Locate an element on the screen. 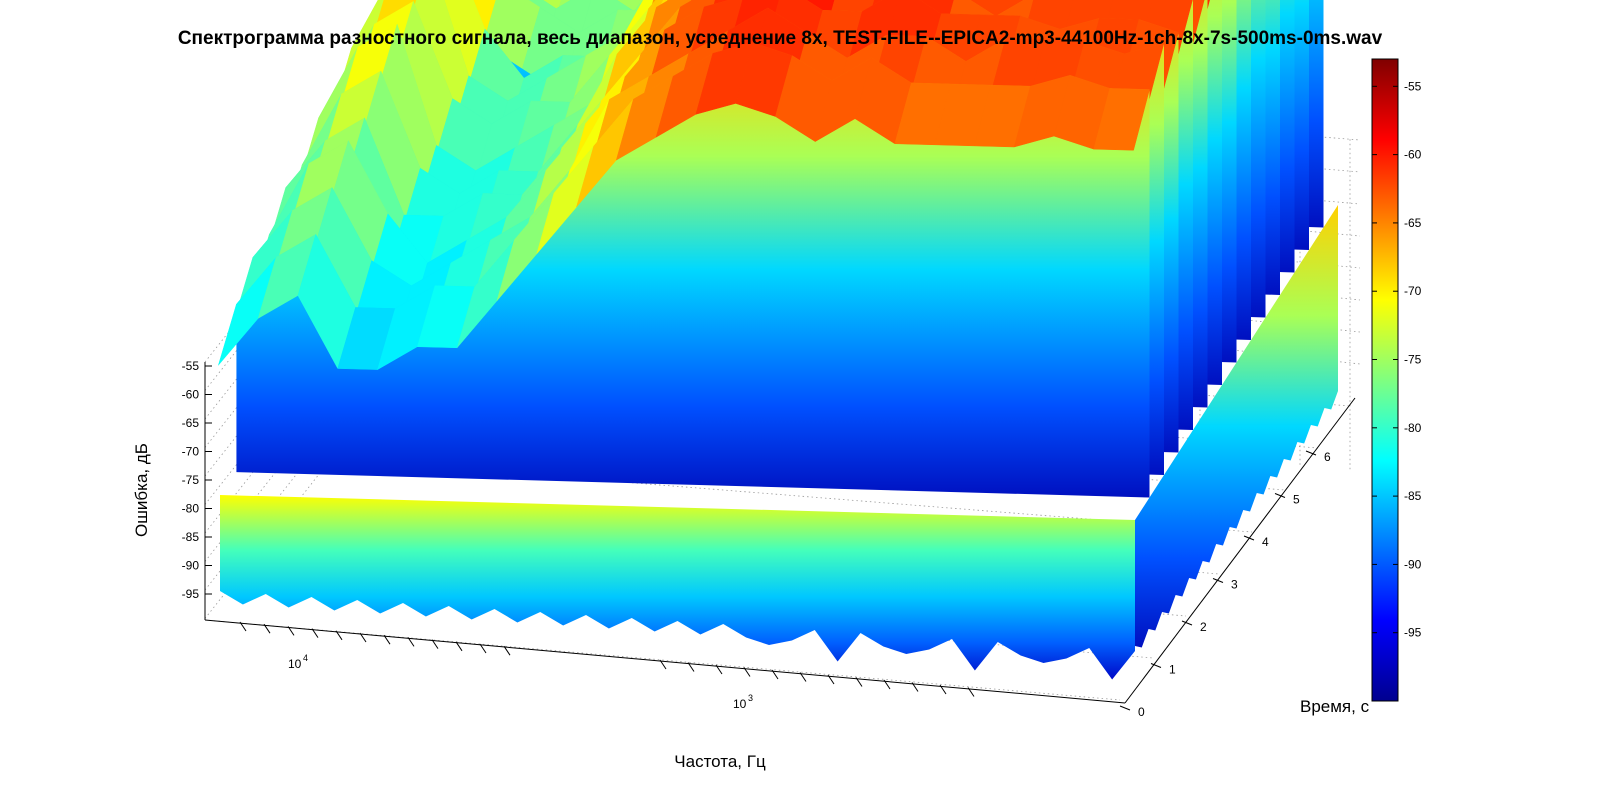  y-tick-label: -60 is located at coordinates (191, 395).